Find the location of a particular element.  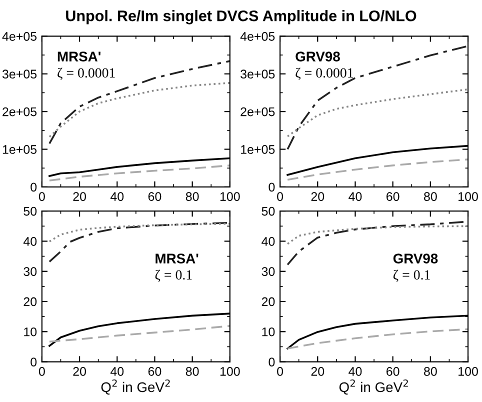

chart-title: Unpol. Re/Im singlet DVCS Amplitude in LO/NLO is located at coordinates (241, 17).